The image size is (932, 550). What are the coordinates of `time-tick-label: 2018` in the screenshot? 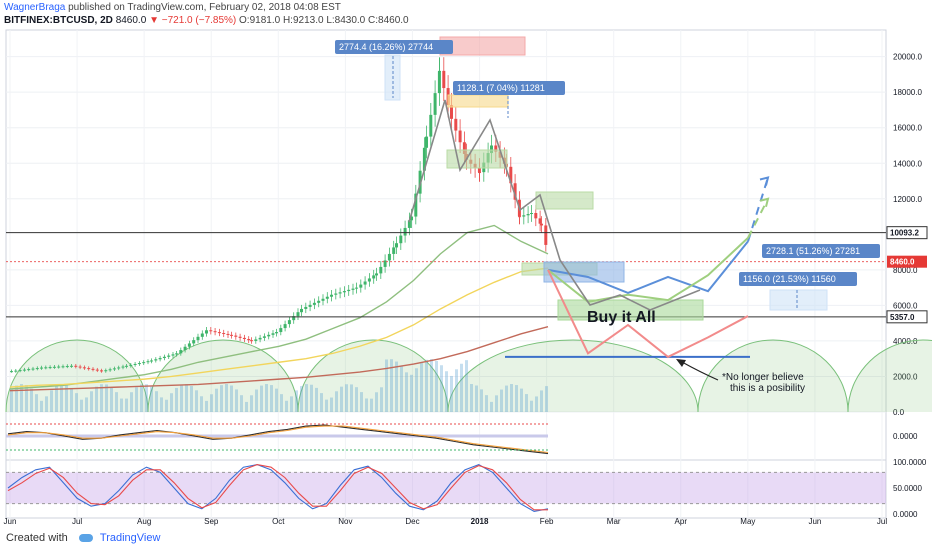 It's located at (480, 521).